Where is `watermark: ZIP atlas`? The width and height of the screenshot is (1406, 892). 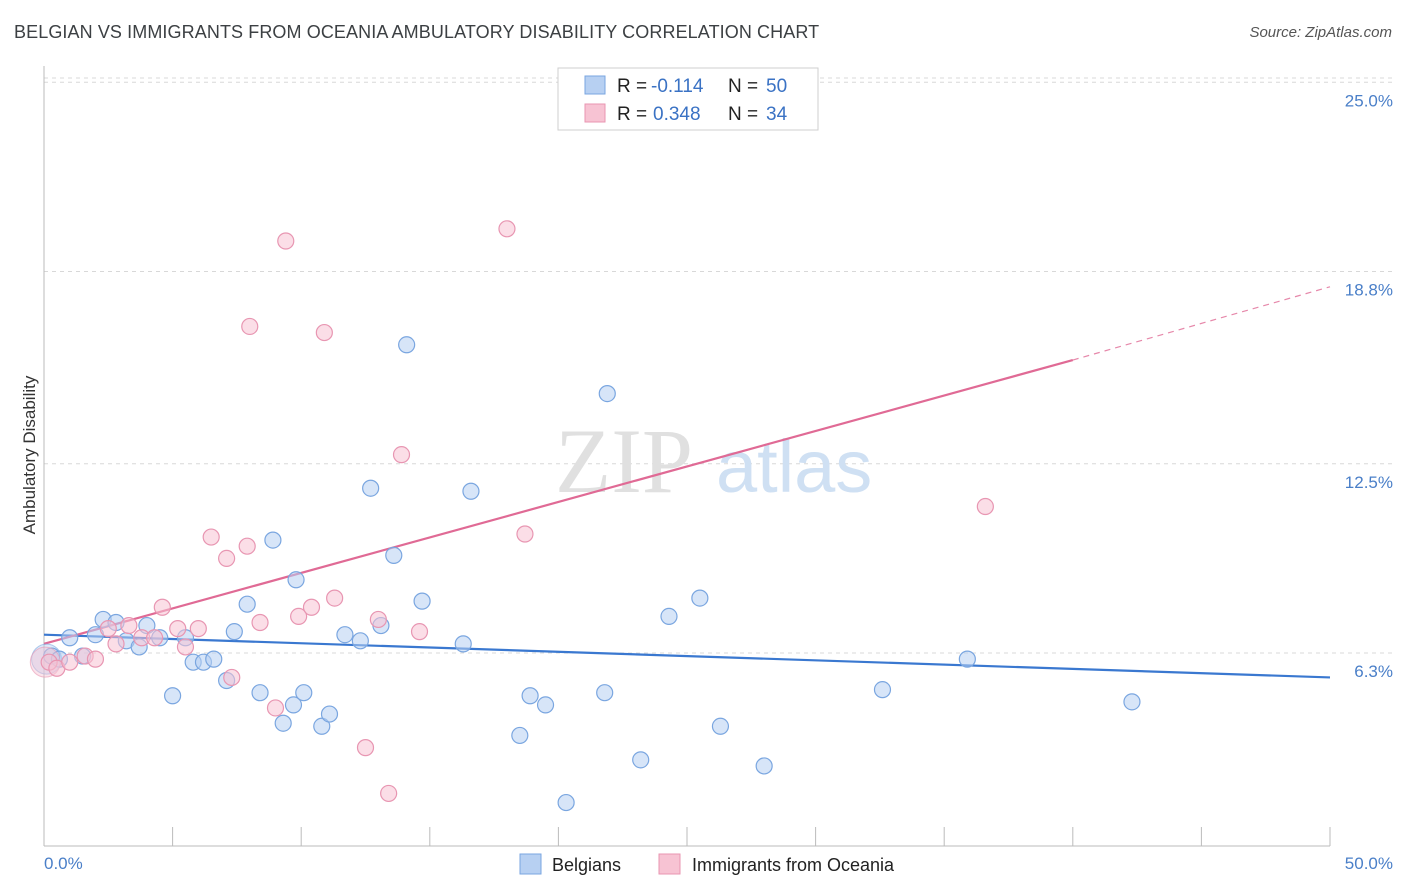 watermark: ZIP atlas is located at coordinates (713, 461).